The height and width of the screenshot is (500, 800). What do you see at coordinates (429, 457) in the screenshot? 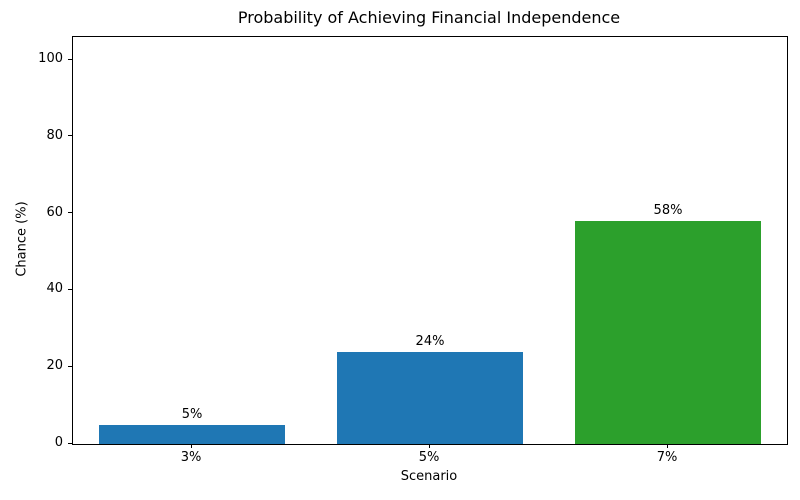
I see `x-tick-label: 5%` at bounding box center [429, 457].